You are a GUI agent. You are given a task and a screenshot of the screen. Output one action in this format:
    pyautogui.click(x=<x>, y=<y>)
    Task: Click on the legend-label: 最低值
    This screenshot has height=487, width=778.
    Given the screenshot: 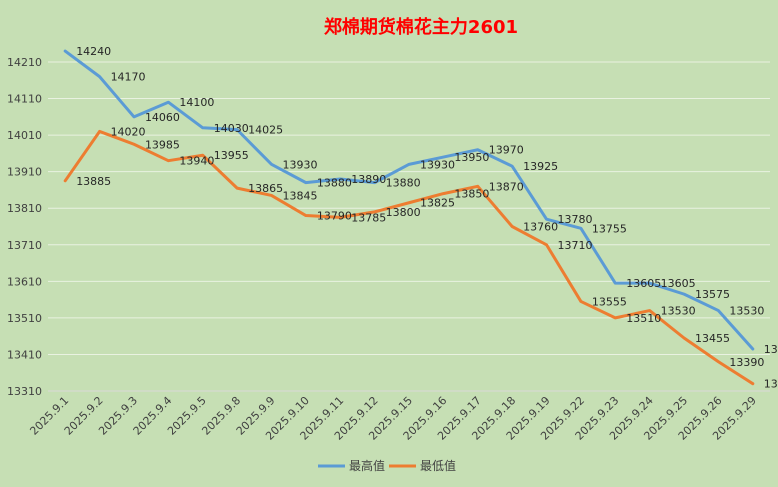 What is the action you would take?
    pyautogui.click(x=438, y=465)
    